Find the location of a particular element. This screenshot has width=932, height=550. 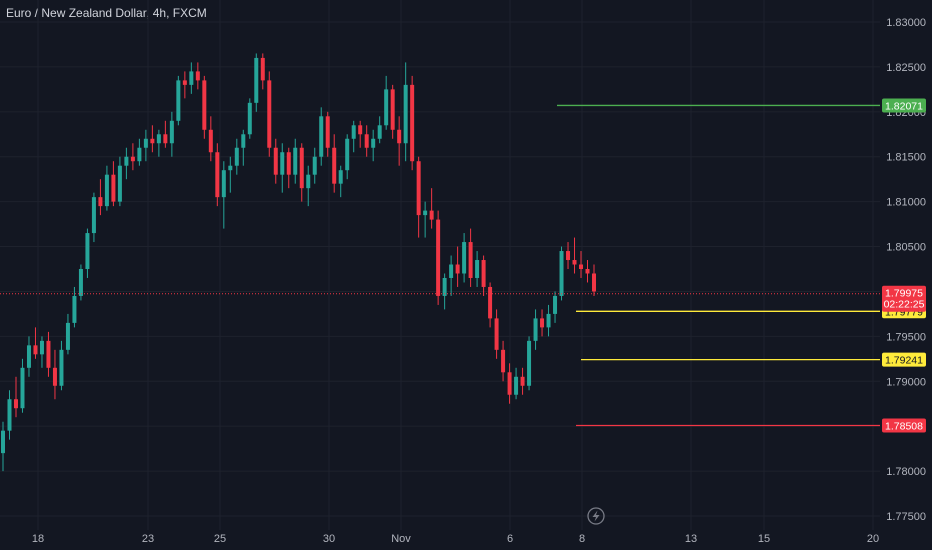

level-price-tag: 1.79241 is located at coordinates (904, 359).